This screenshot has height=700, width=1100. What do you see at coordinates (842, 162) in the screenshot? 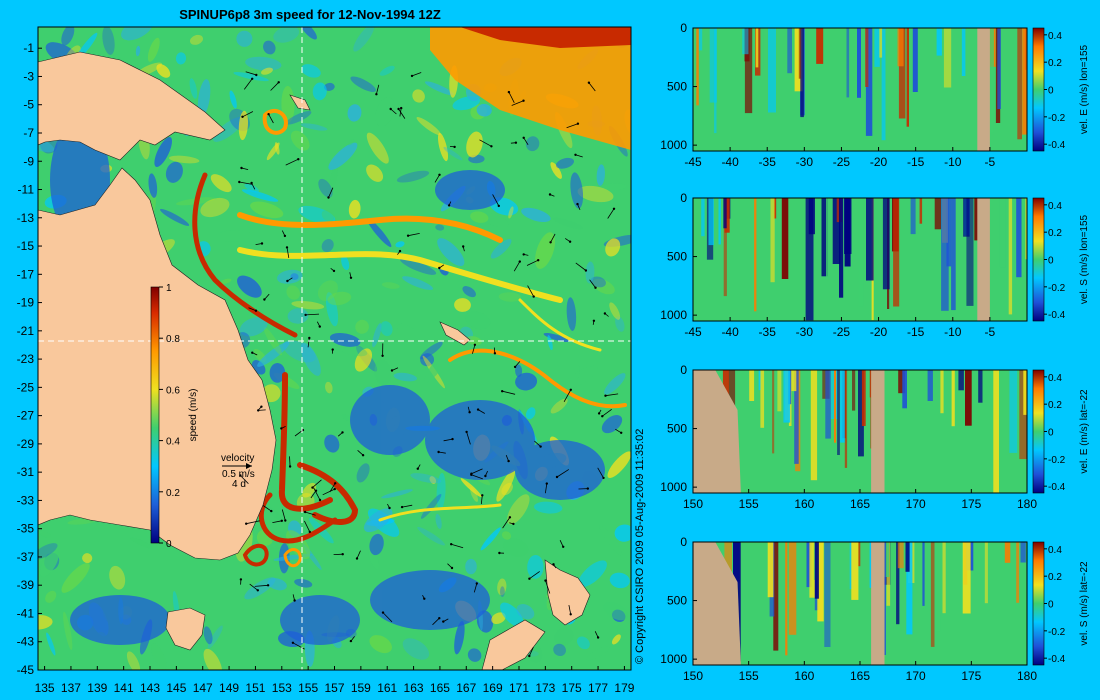
I see `section-x-tick-label: -25` at bounding box center [842, 162].